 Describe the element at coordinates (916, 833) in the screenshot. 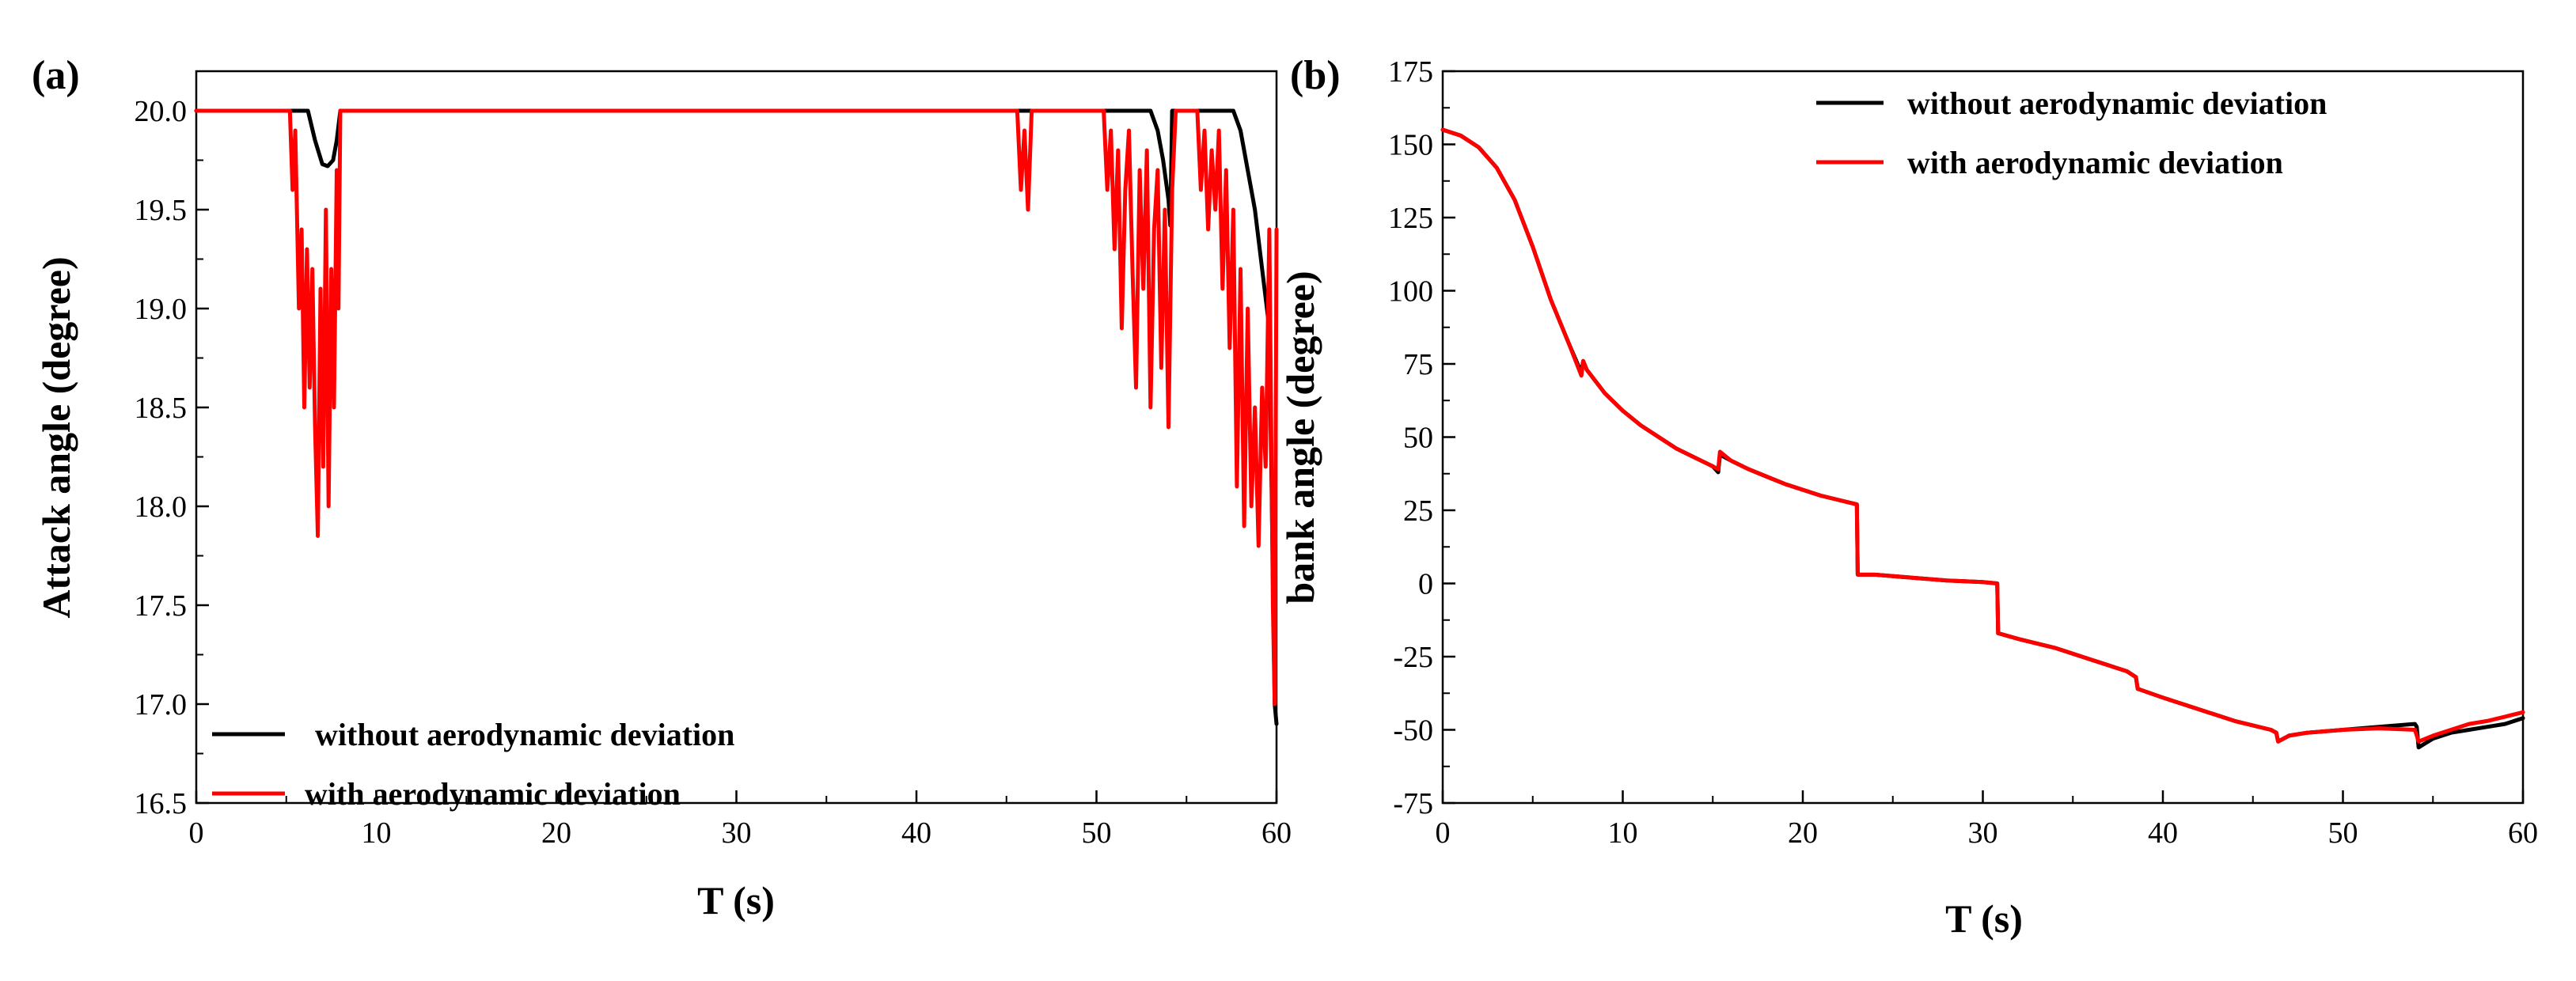

I see `panel-a-x-tick-label-4: 40` at that location.